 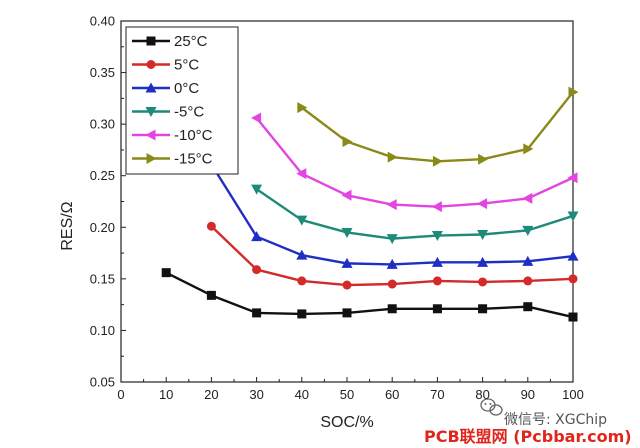 I want to click on legend-box, so click(x=182, y=100).